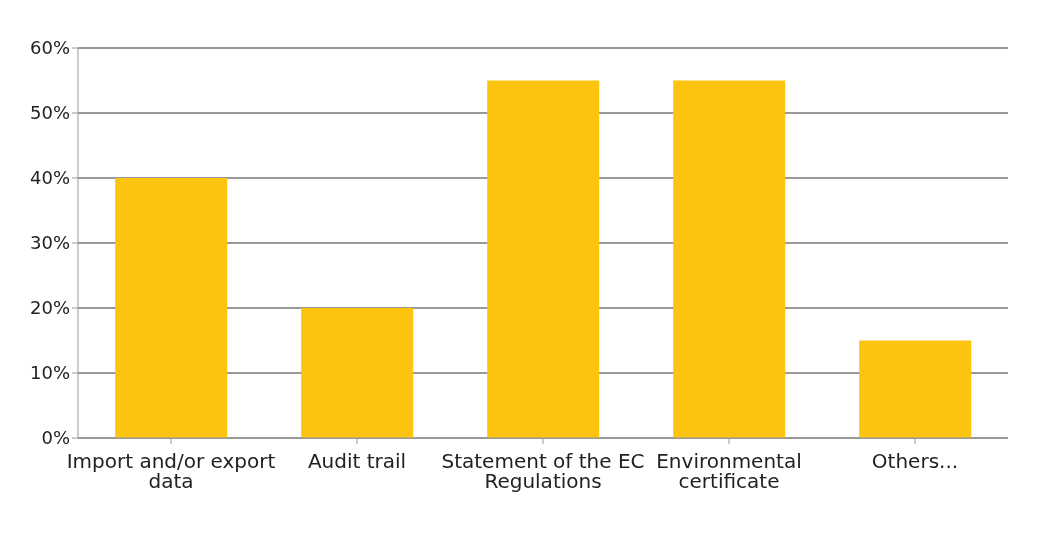 The height and width of the screenshot is (547, 1059). Describe the element at coordinates (49, 308) in the screenshot. I see `y-tick-label: 20%` at that location.